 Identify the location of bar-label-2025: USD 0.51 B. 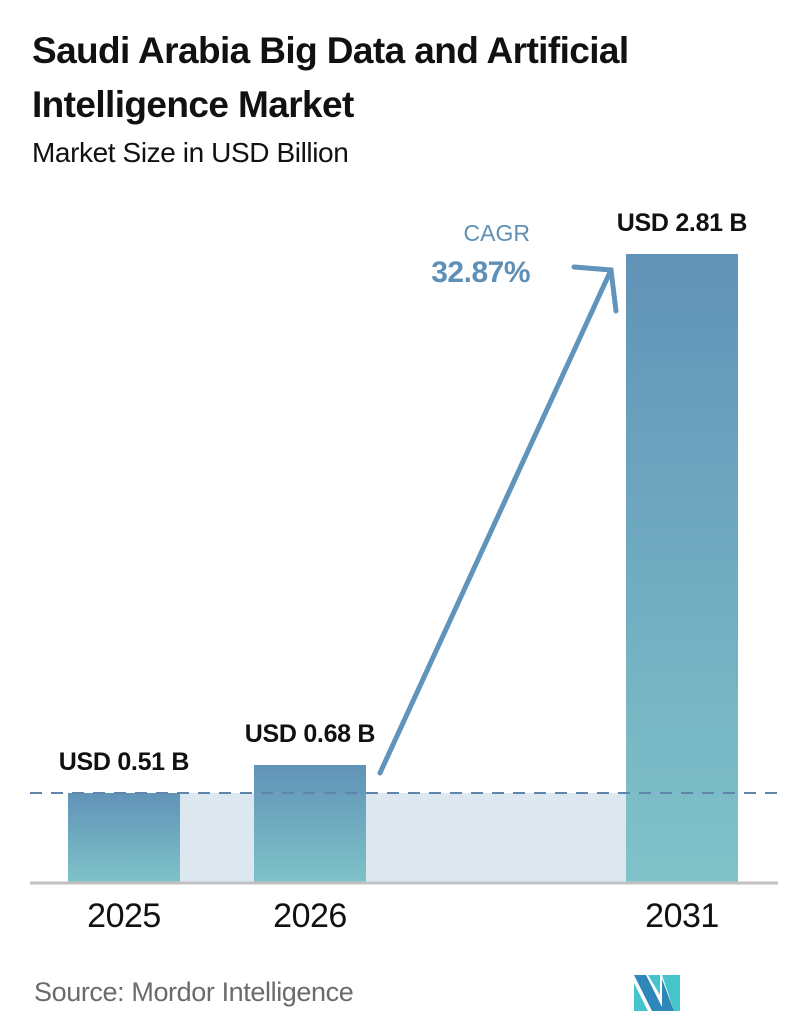
(124, 762).